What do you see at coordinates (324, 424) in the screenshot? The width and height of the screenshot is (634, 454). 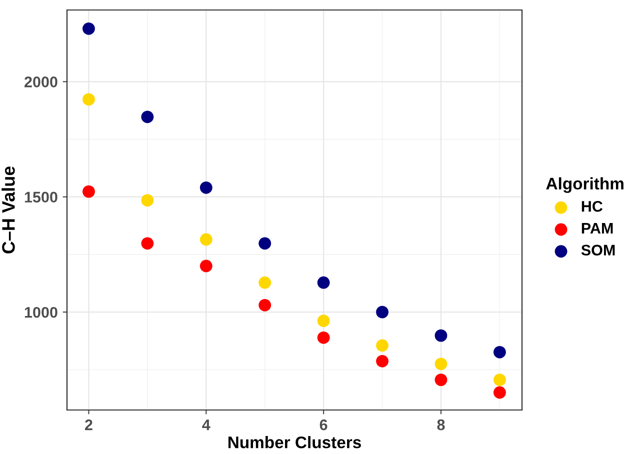 I see `x-tick-label: 6` at bounding box center [324, 424].